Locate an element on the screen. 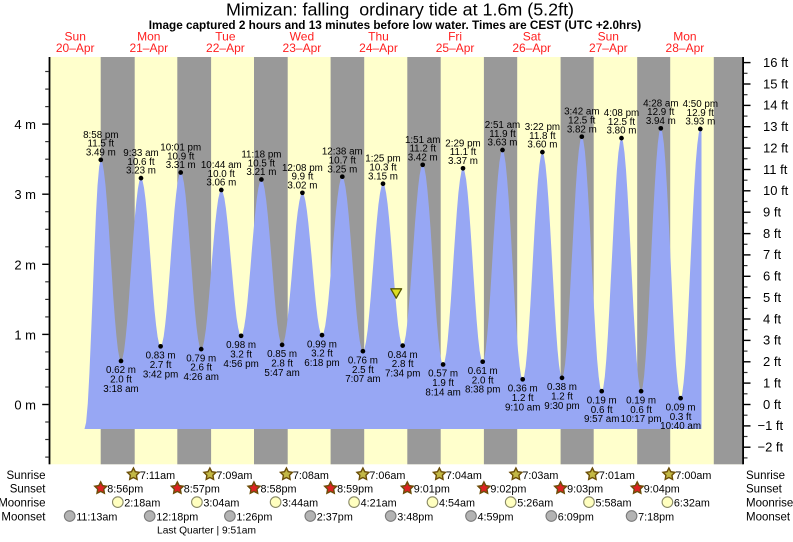 This screenshot has width=793, height=542. svg-text: 0.76 m is located at coordinates (363, 360).